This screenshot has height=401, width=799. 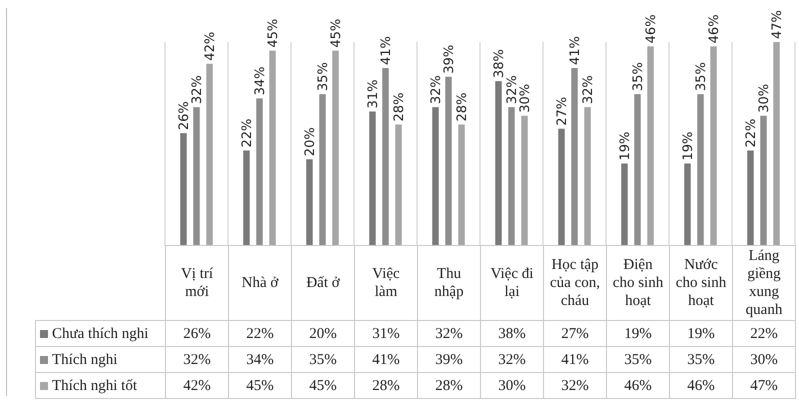 I want to click on x-tick-label: Học tập của con, cháu, so click(x=575, y=283).